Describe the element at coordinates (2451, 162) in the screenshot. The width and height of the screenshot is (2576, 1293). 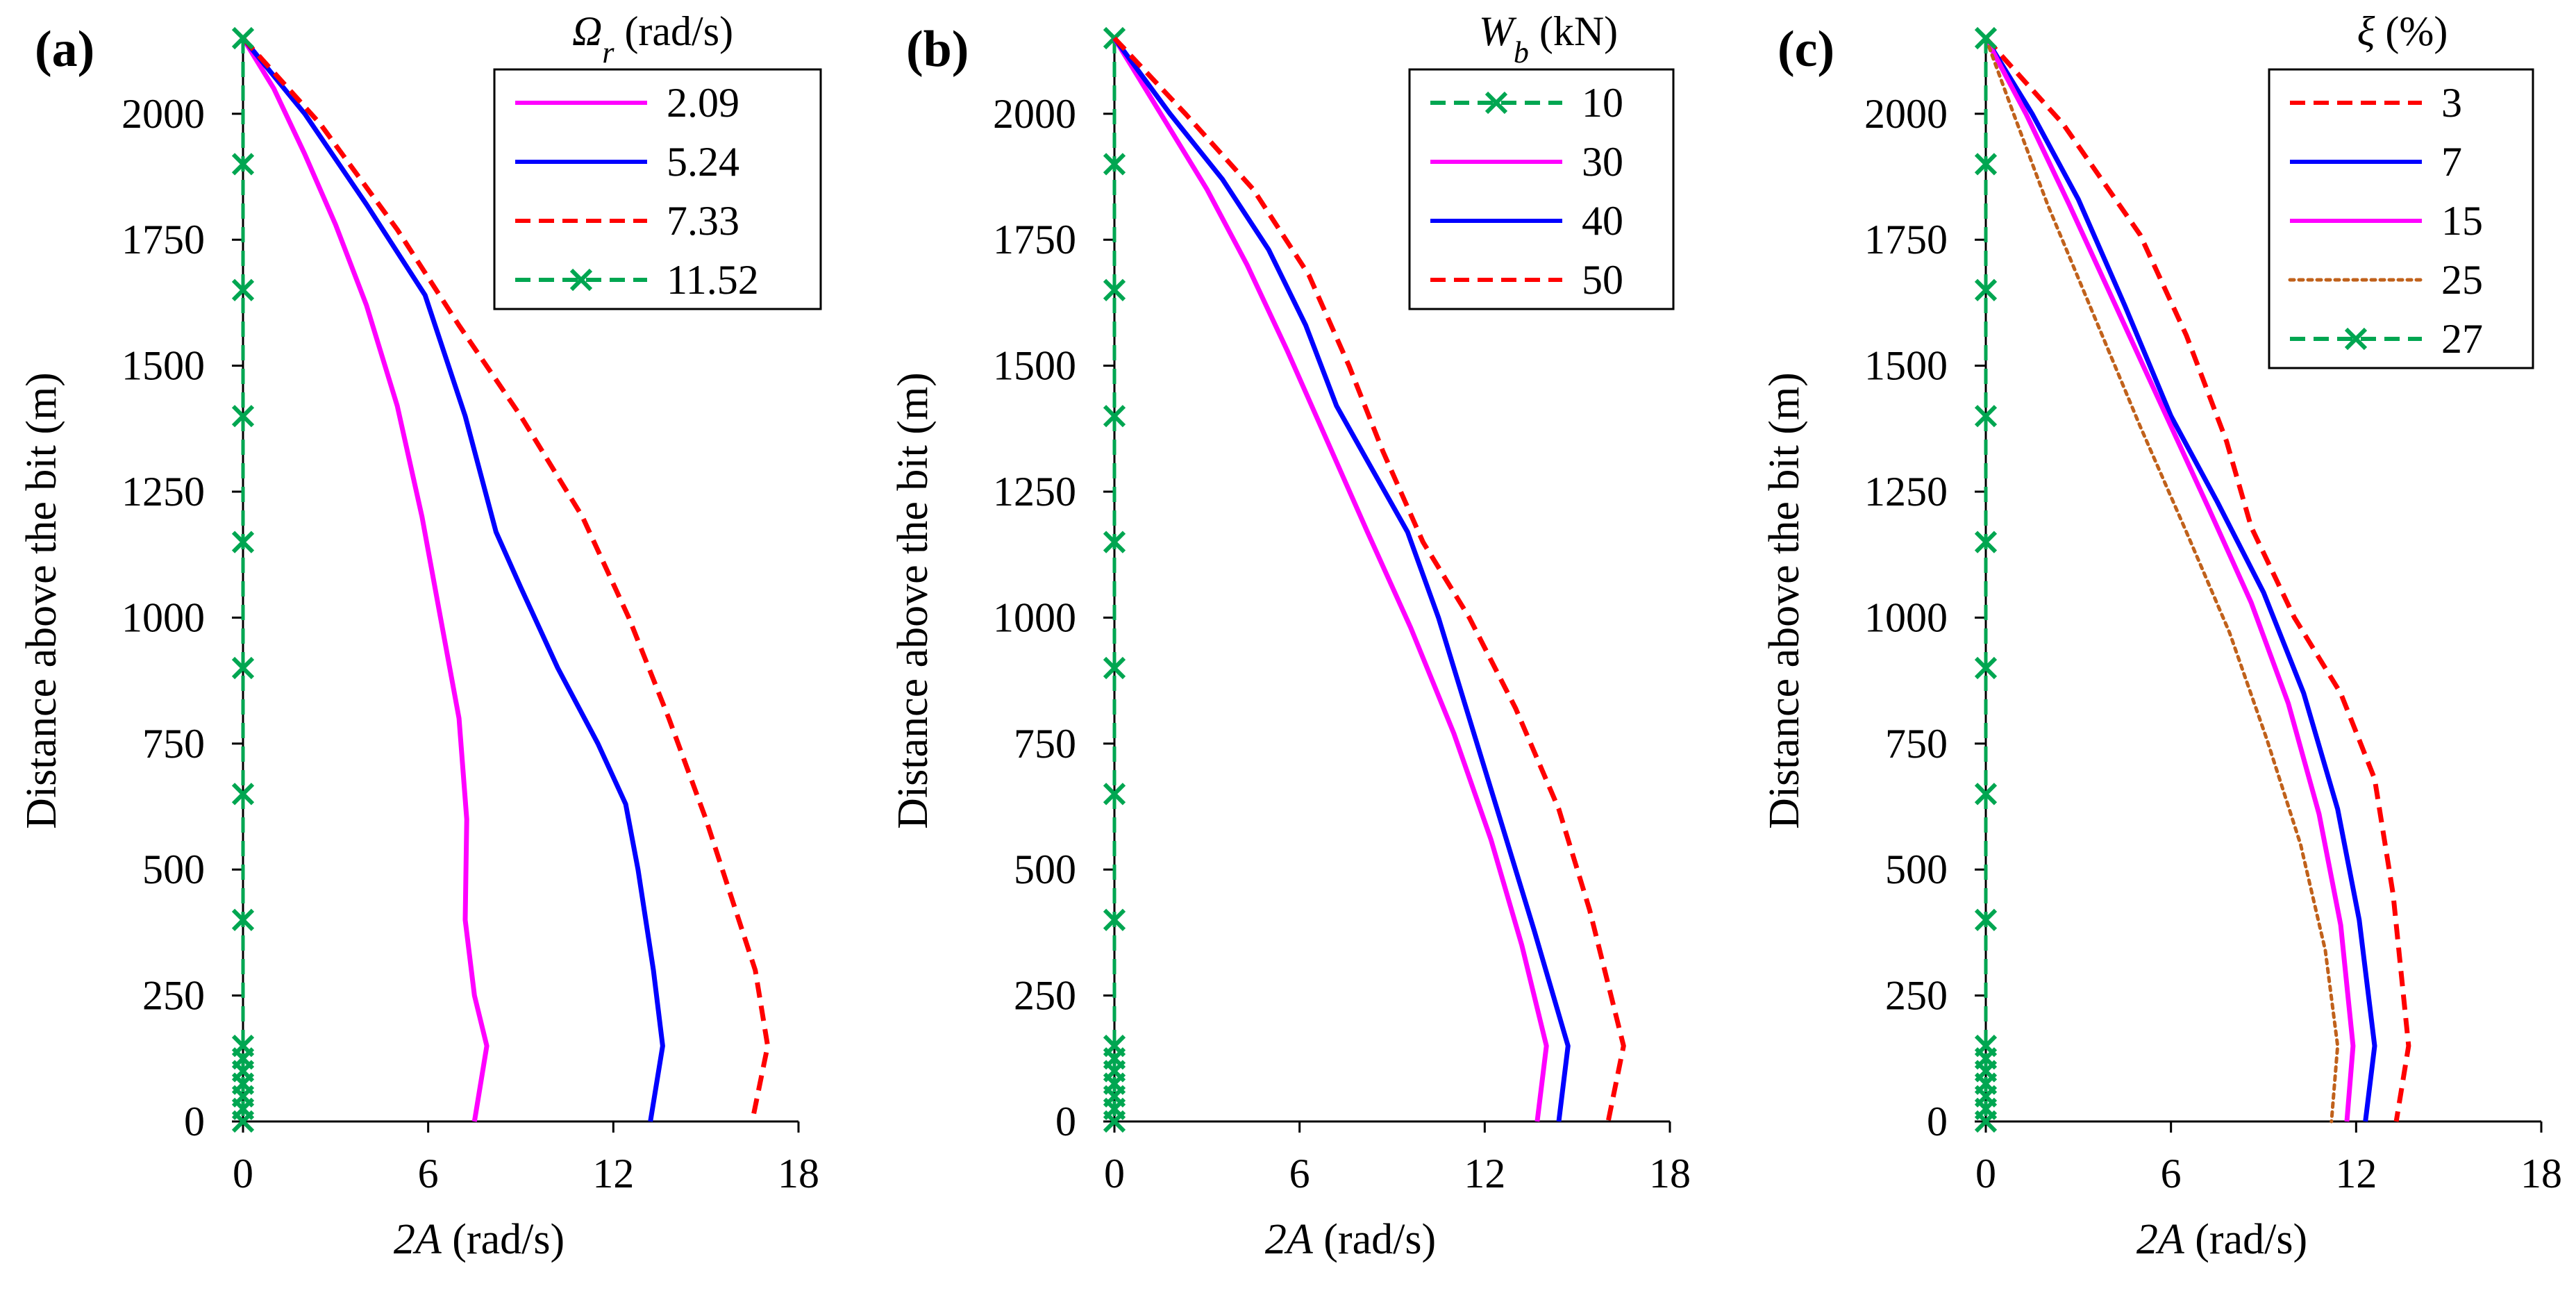
I see `legend-entry-7: 7` at that location.